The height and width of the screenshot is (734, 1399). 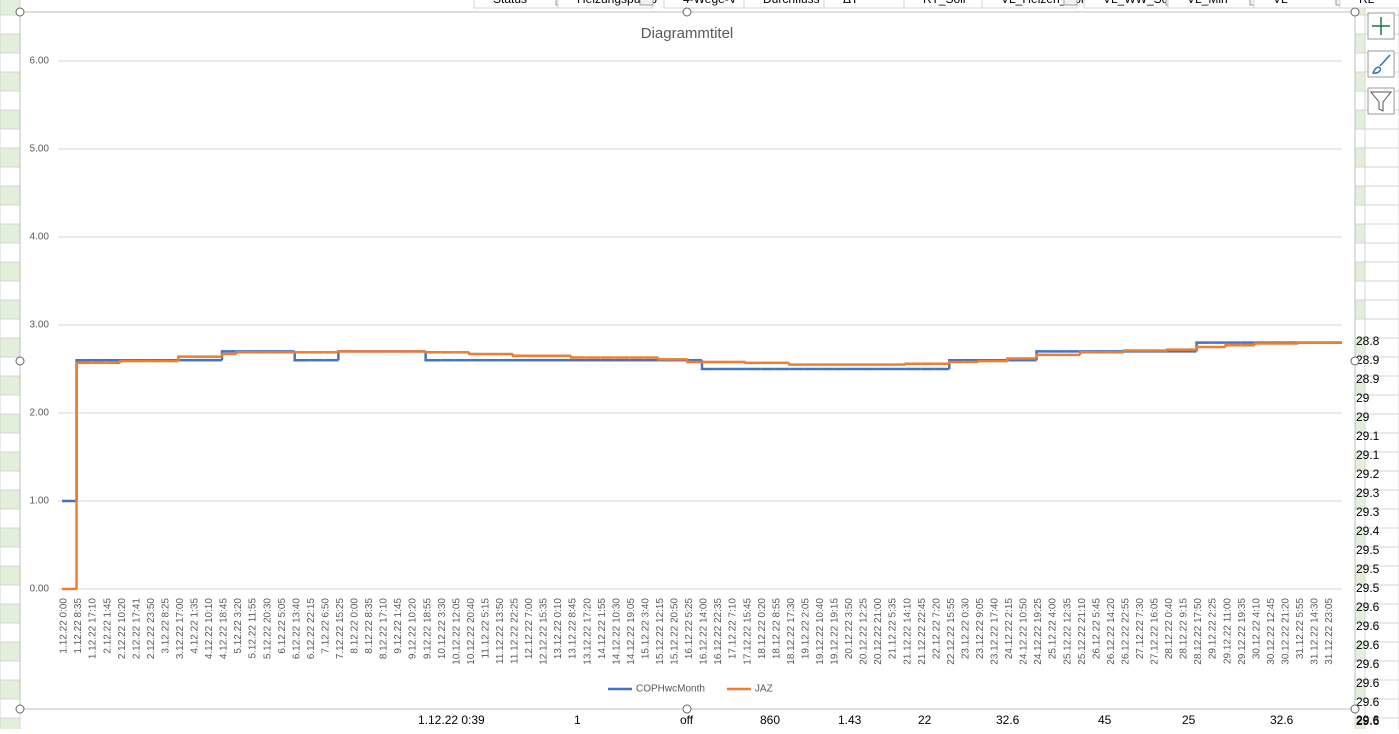 I want to click on cell-value: 29.1, so click(x=1368, y=455).